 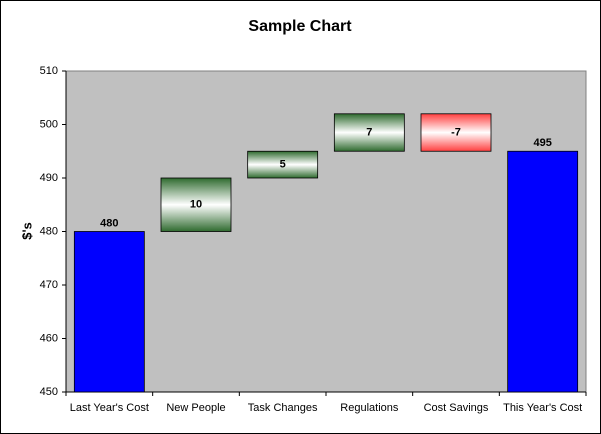 I want to click on y-tick-label: 480, so click(x=49, y=231).